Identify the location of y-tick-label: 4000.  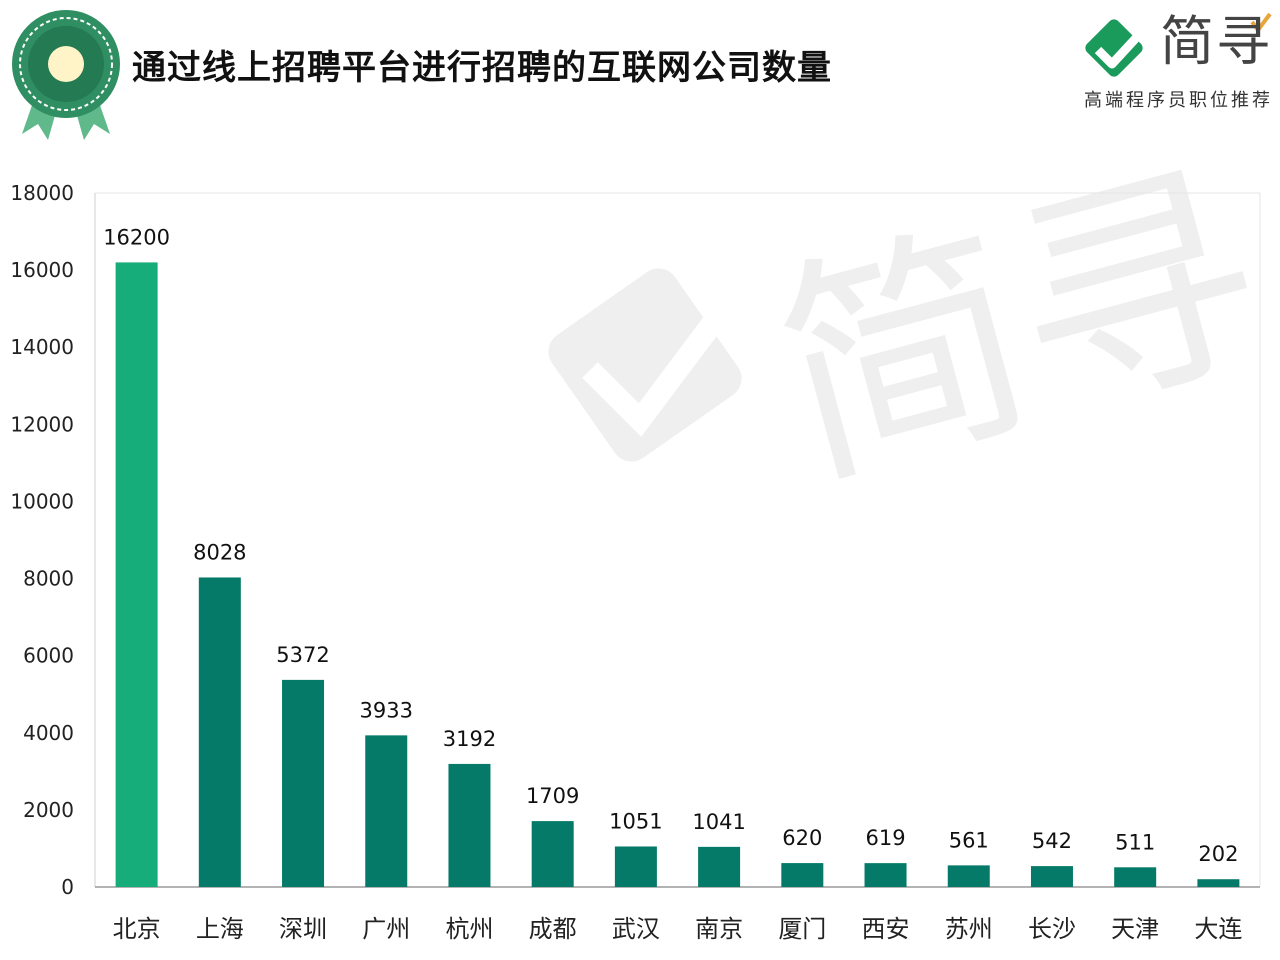
(48, 733).